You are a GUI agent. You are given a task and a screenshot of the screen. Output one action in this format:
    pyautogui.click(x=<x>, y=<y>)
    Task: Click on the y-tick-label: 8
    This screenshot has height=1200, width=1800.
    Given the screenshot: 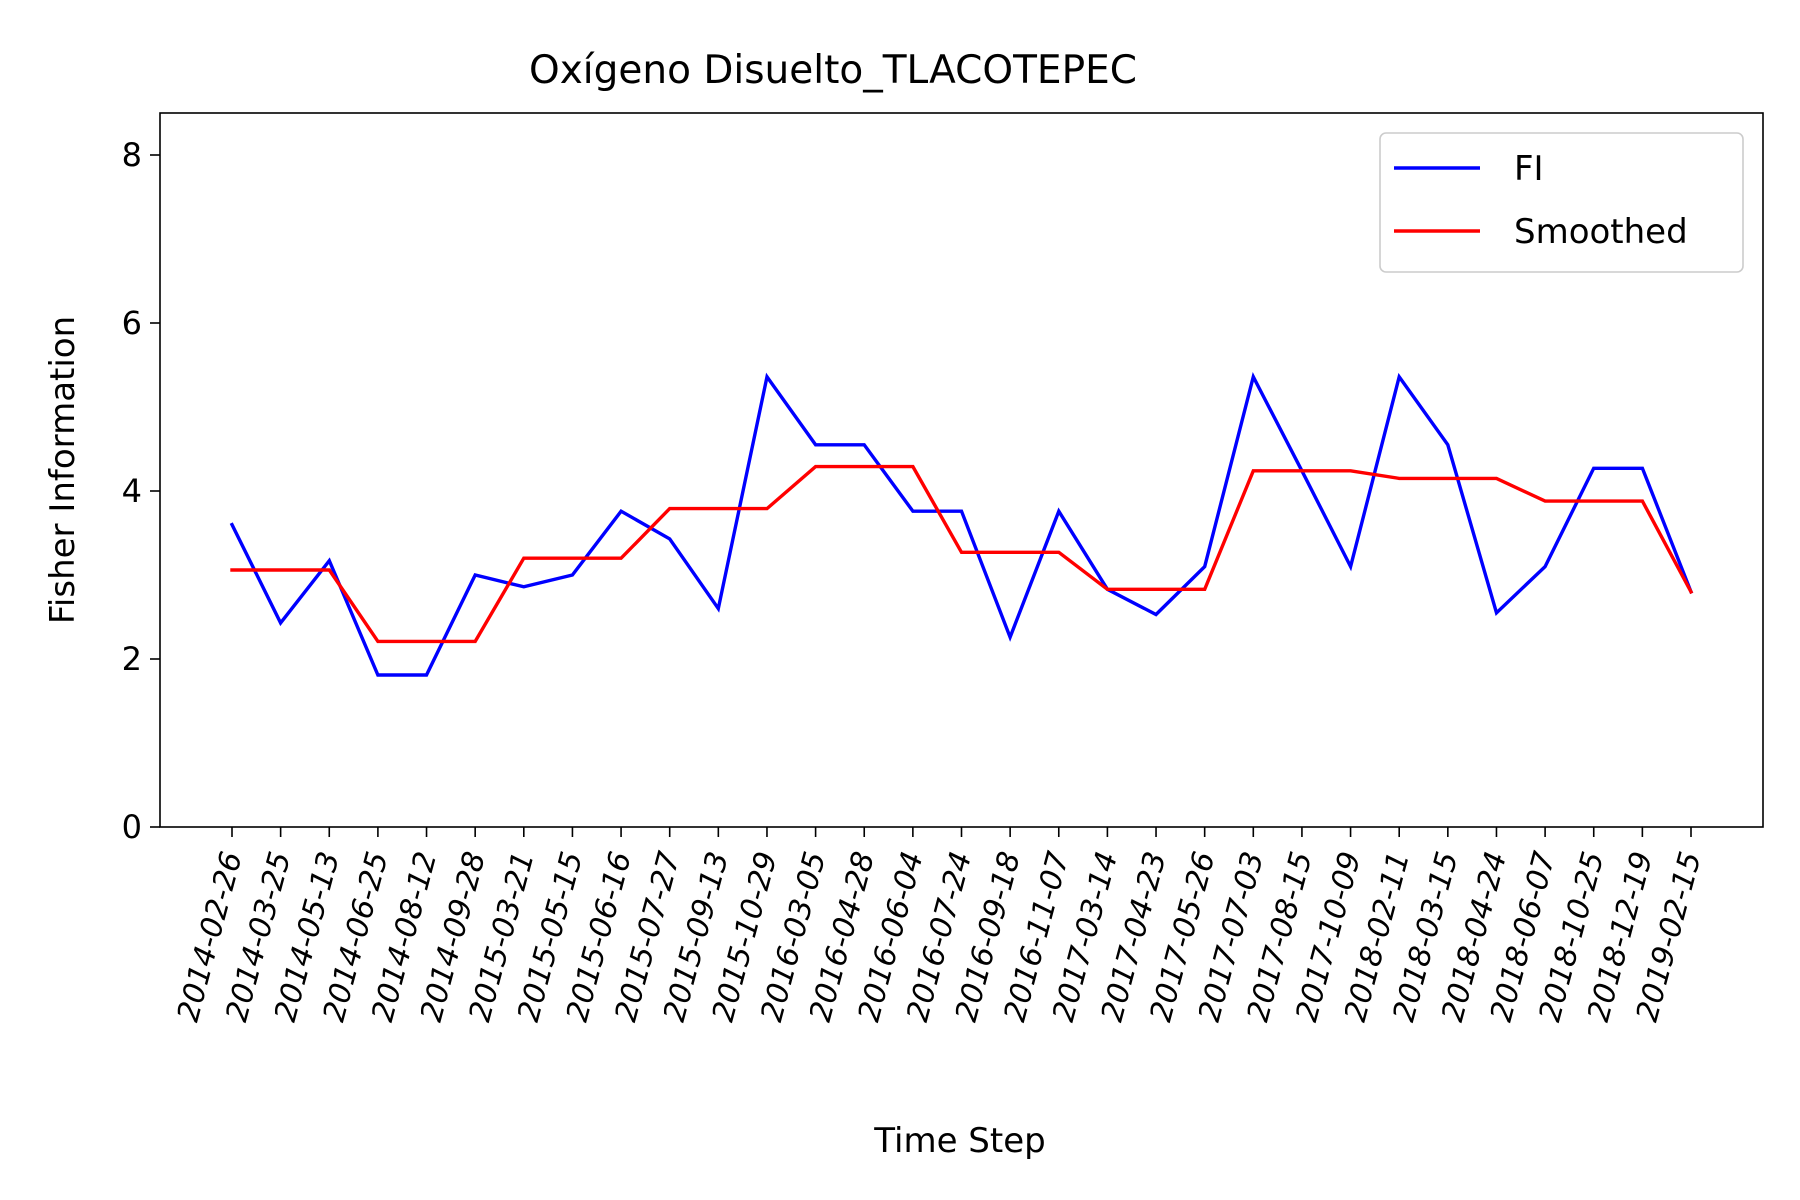 What is the action you would take?
    pyautogui.click(x=132, y=155)
    